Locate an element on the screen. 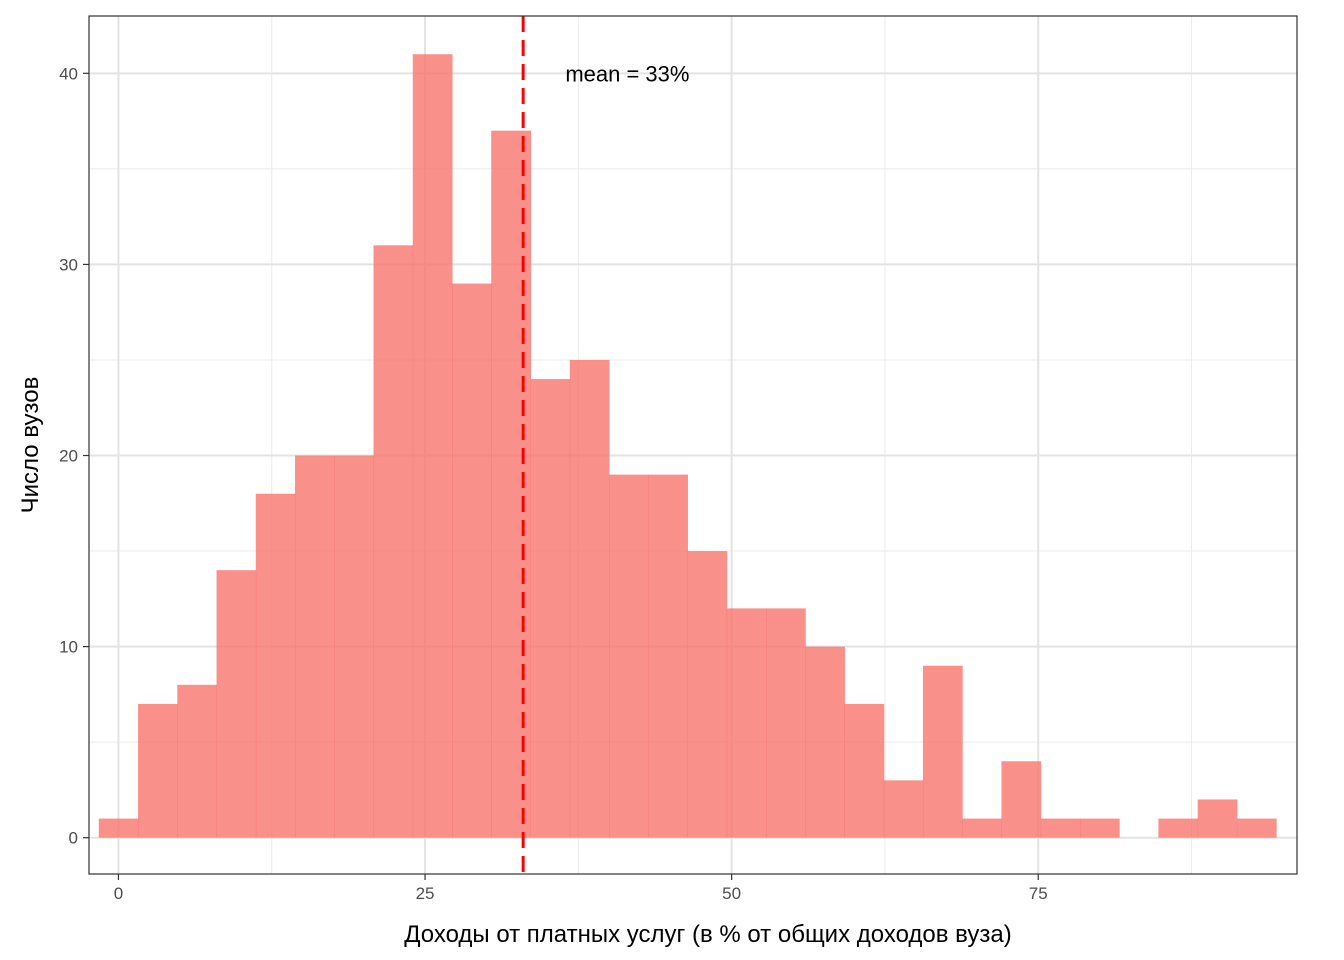  y-axis-title: Число вузов is located at coordinates (30, 445).